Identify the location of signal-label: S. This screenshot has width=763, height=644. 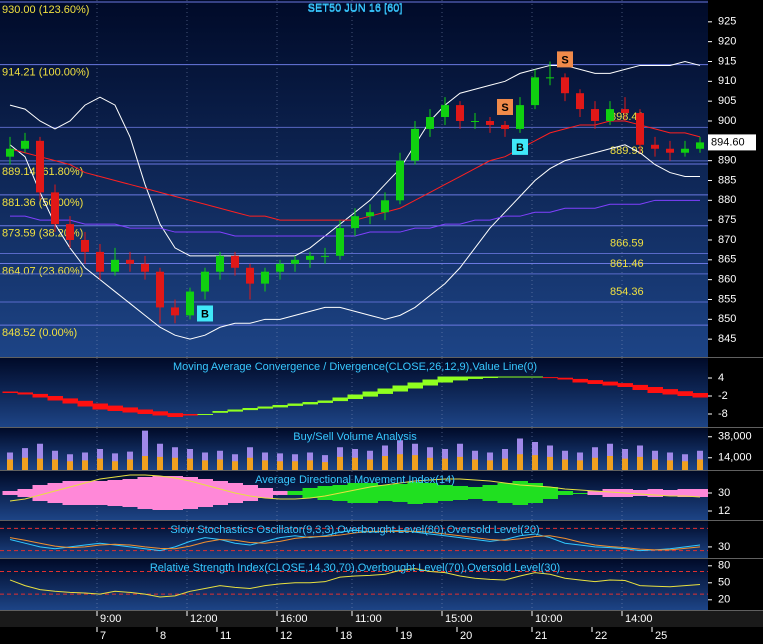
(504, 108).